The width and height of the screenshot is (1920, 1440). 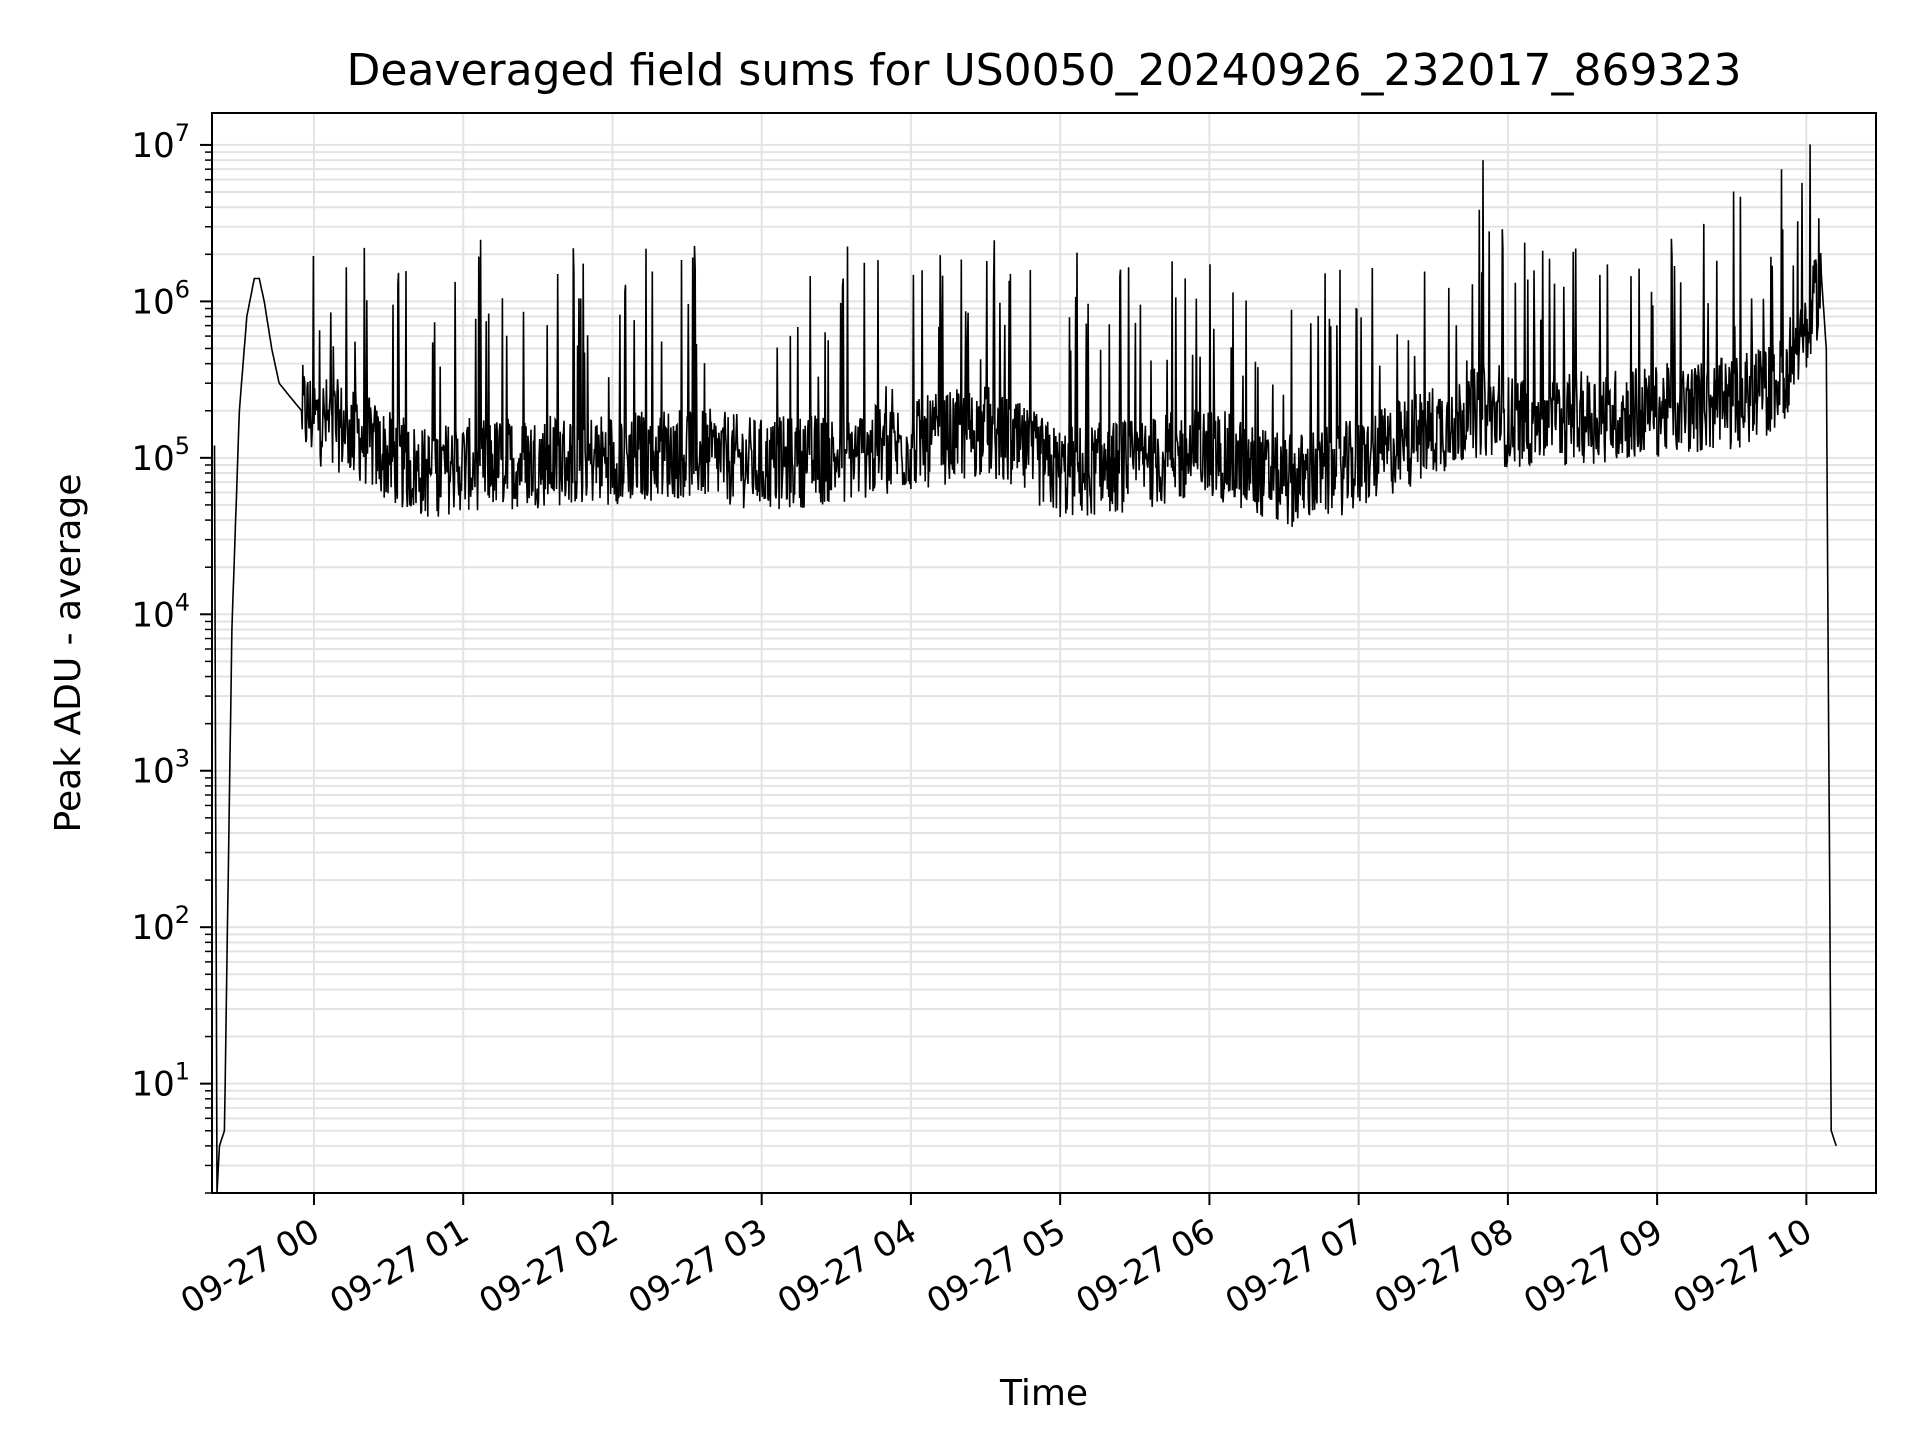 I want to click on y-tick-label: 10³, so click(x=160, y=768).